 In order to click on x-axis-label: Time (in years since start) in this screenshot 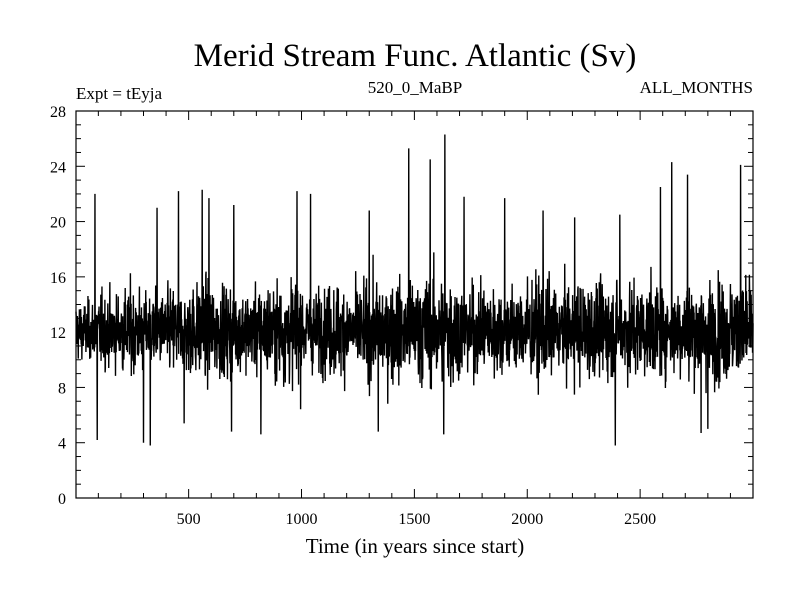, I will do `click(415, 546)`.